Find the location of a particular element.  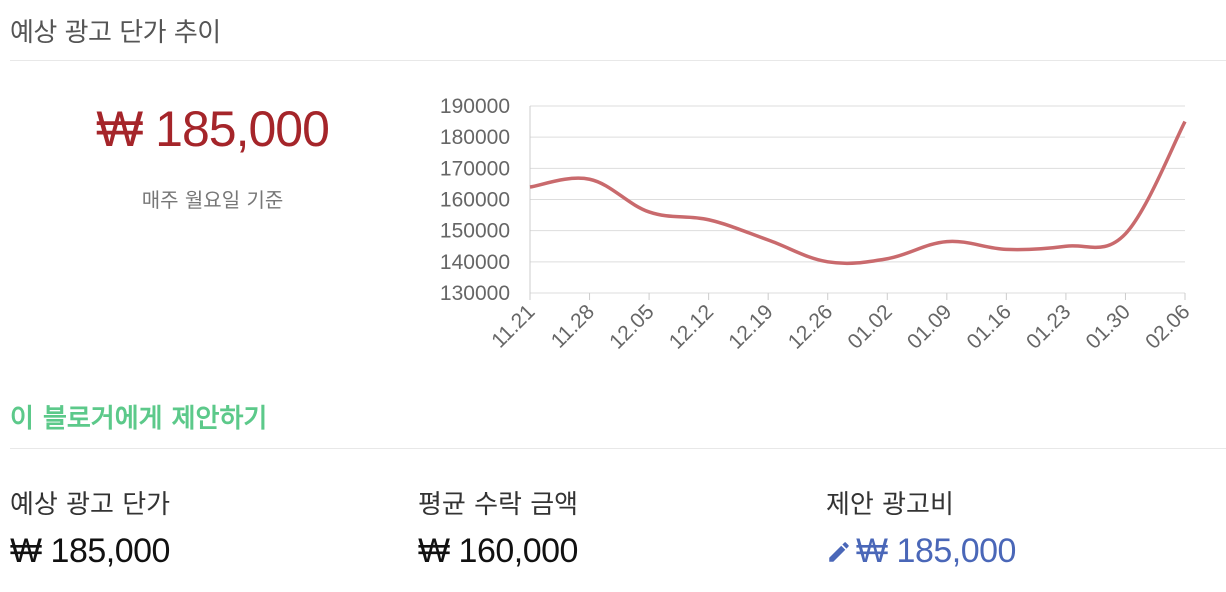

y-tick-label: 160000 is located at coordinates (475, 200).